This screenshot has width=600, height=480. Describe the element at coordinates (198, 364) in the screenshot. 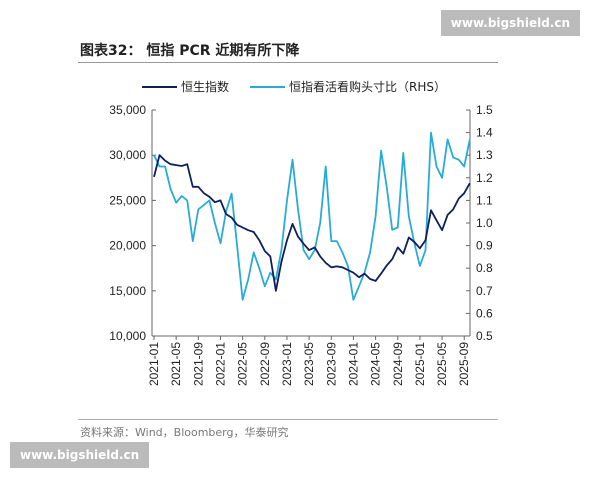

I see `x-tick-label: 2021-09` at that location.